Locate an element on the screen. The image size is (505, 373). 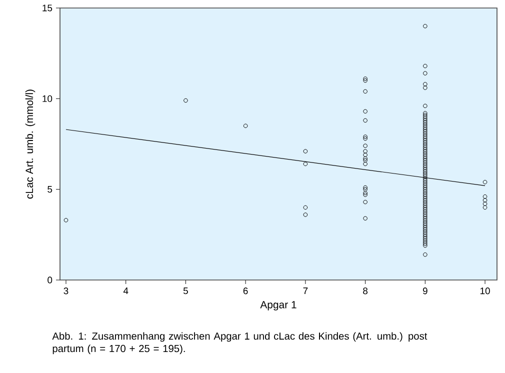
y-axis-title: cLac Art. umb. (mmol/l) is located at coordinates (30, 144).